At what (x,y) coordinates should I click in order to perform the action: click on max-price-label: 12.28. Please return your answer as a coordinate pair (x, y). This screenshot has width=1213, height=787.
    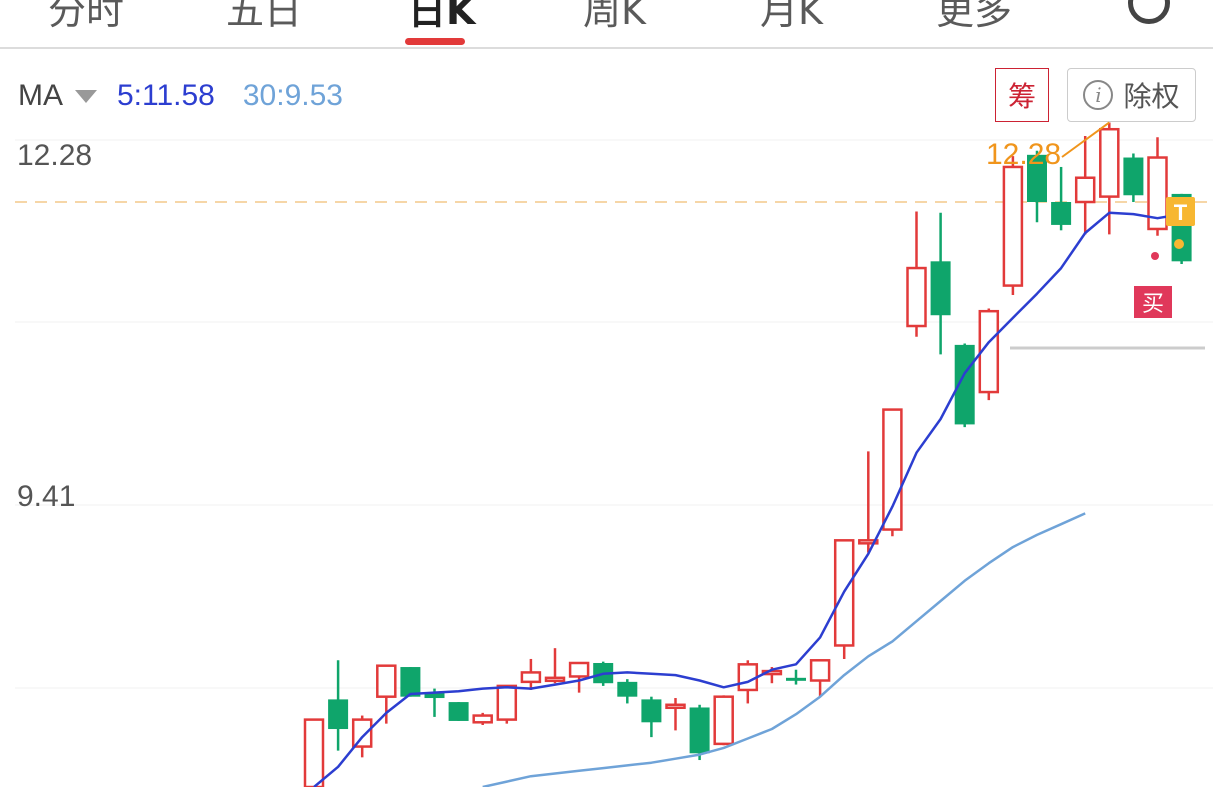
    Looking at the image, I should click on (1023, 154).